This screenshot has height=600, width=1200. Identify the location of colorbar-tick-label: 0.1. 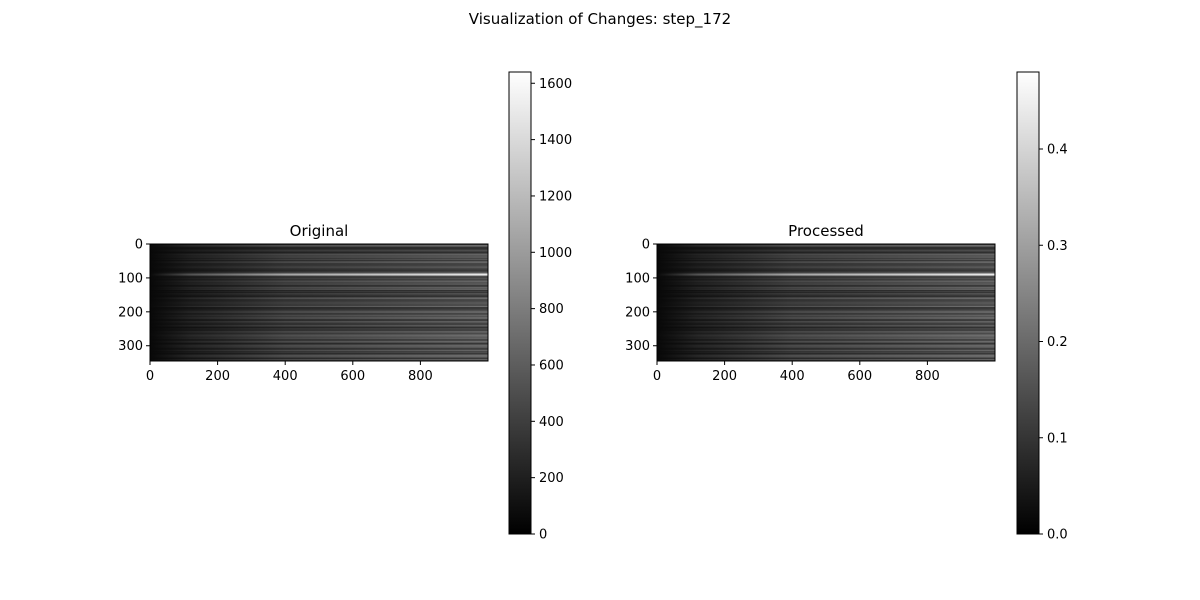
(1057, 438).